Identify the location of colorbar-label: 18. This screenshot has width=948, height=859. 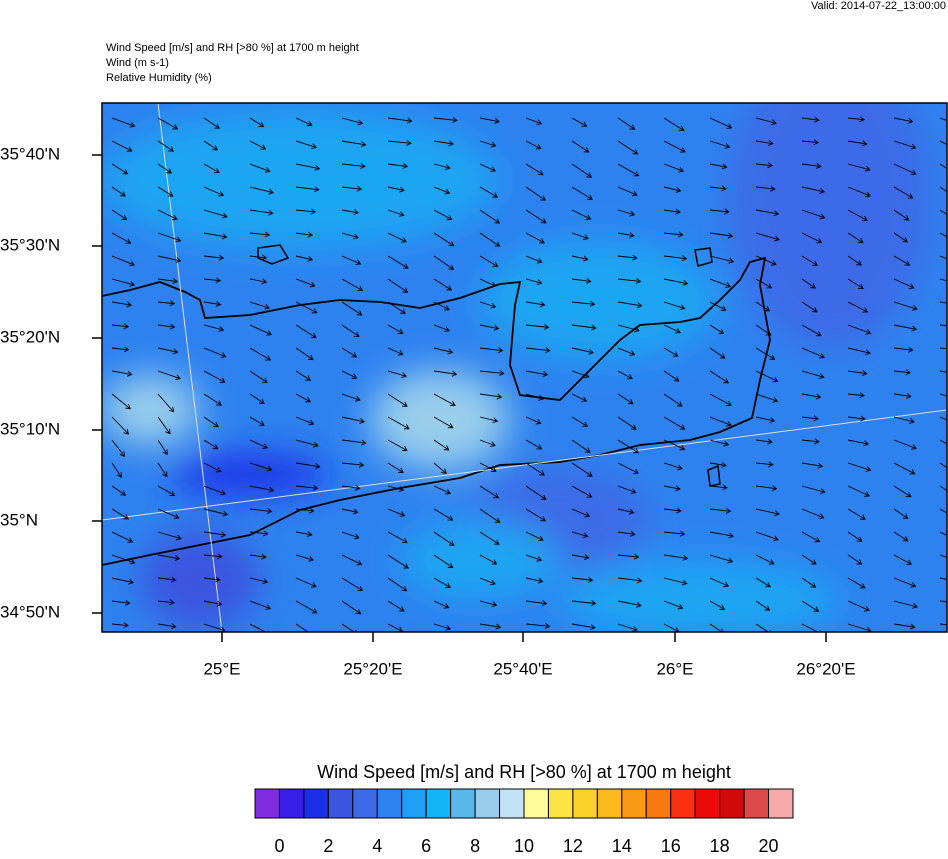
(720, 845).